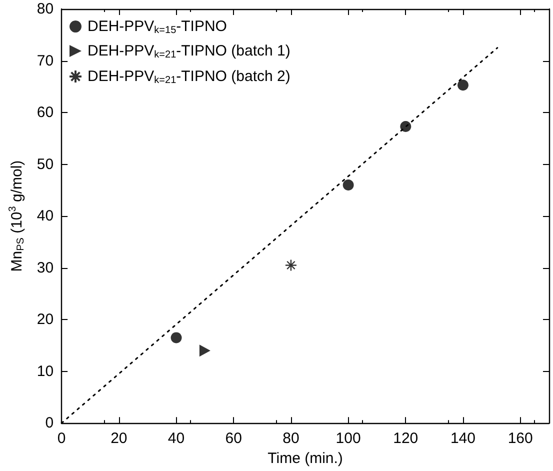 This screenshot has width=553, height=471. Describe the element at coordinates (45, 216) in the screenshot. I see `y-tick-label: 40` at that location.